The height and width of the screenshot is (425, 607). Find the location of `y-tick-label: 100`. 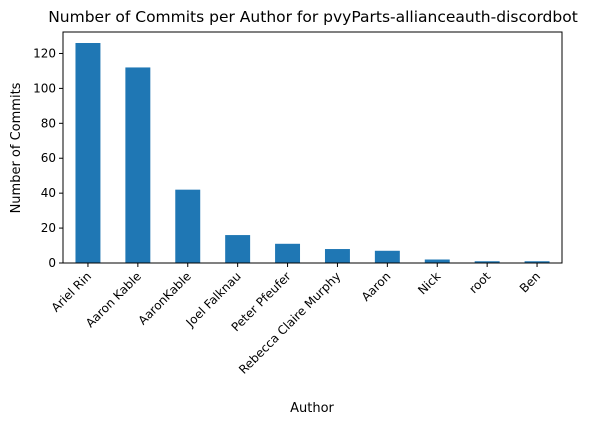

y-tick-label: 100 is located at coordinates (44, 88).